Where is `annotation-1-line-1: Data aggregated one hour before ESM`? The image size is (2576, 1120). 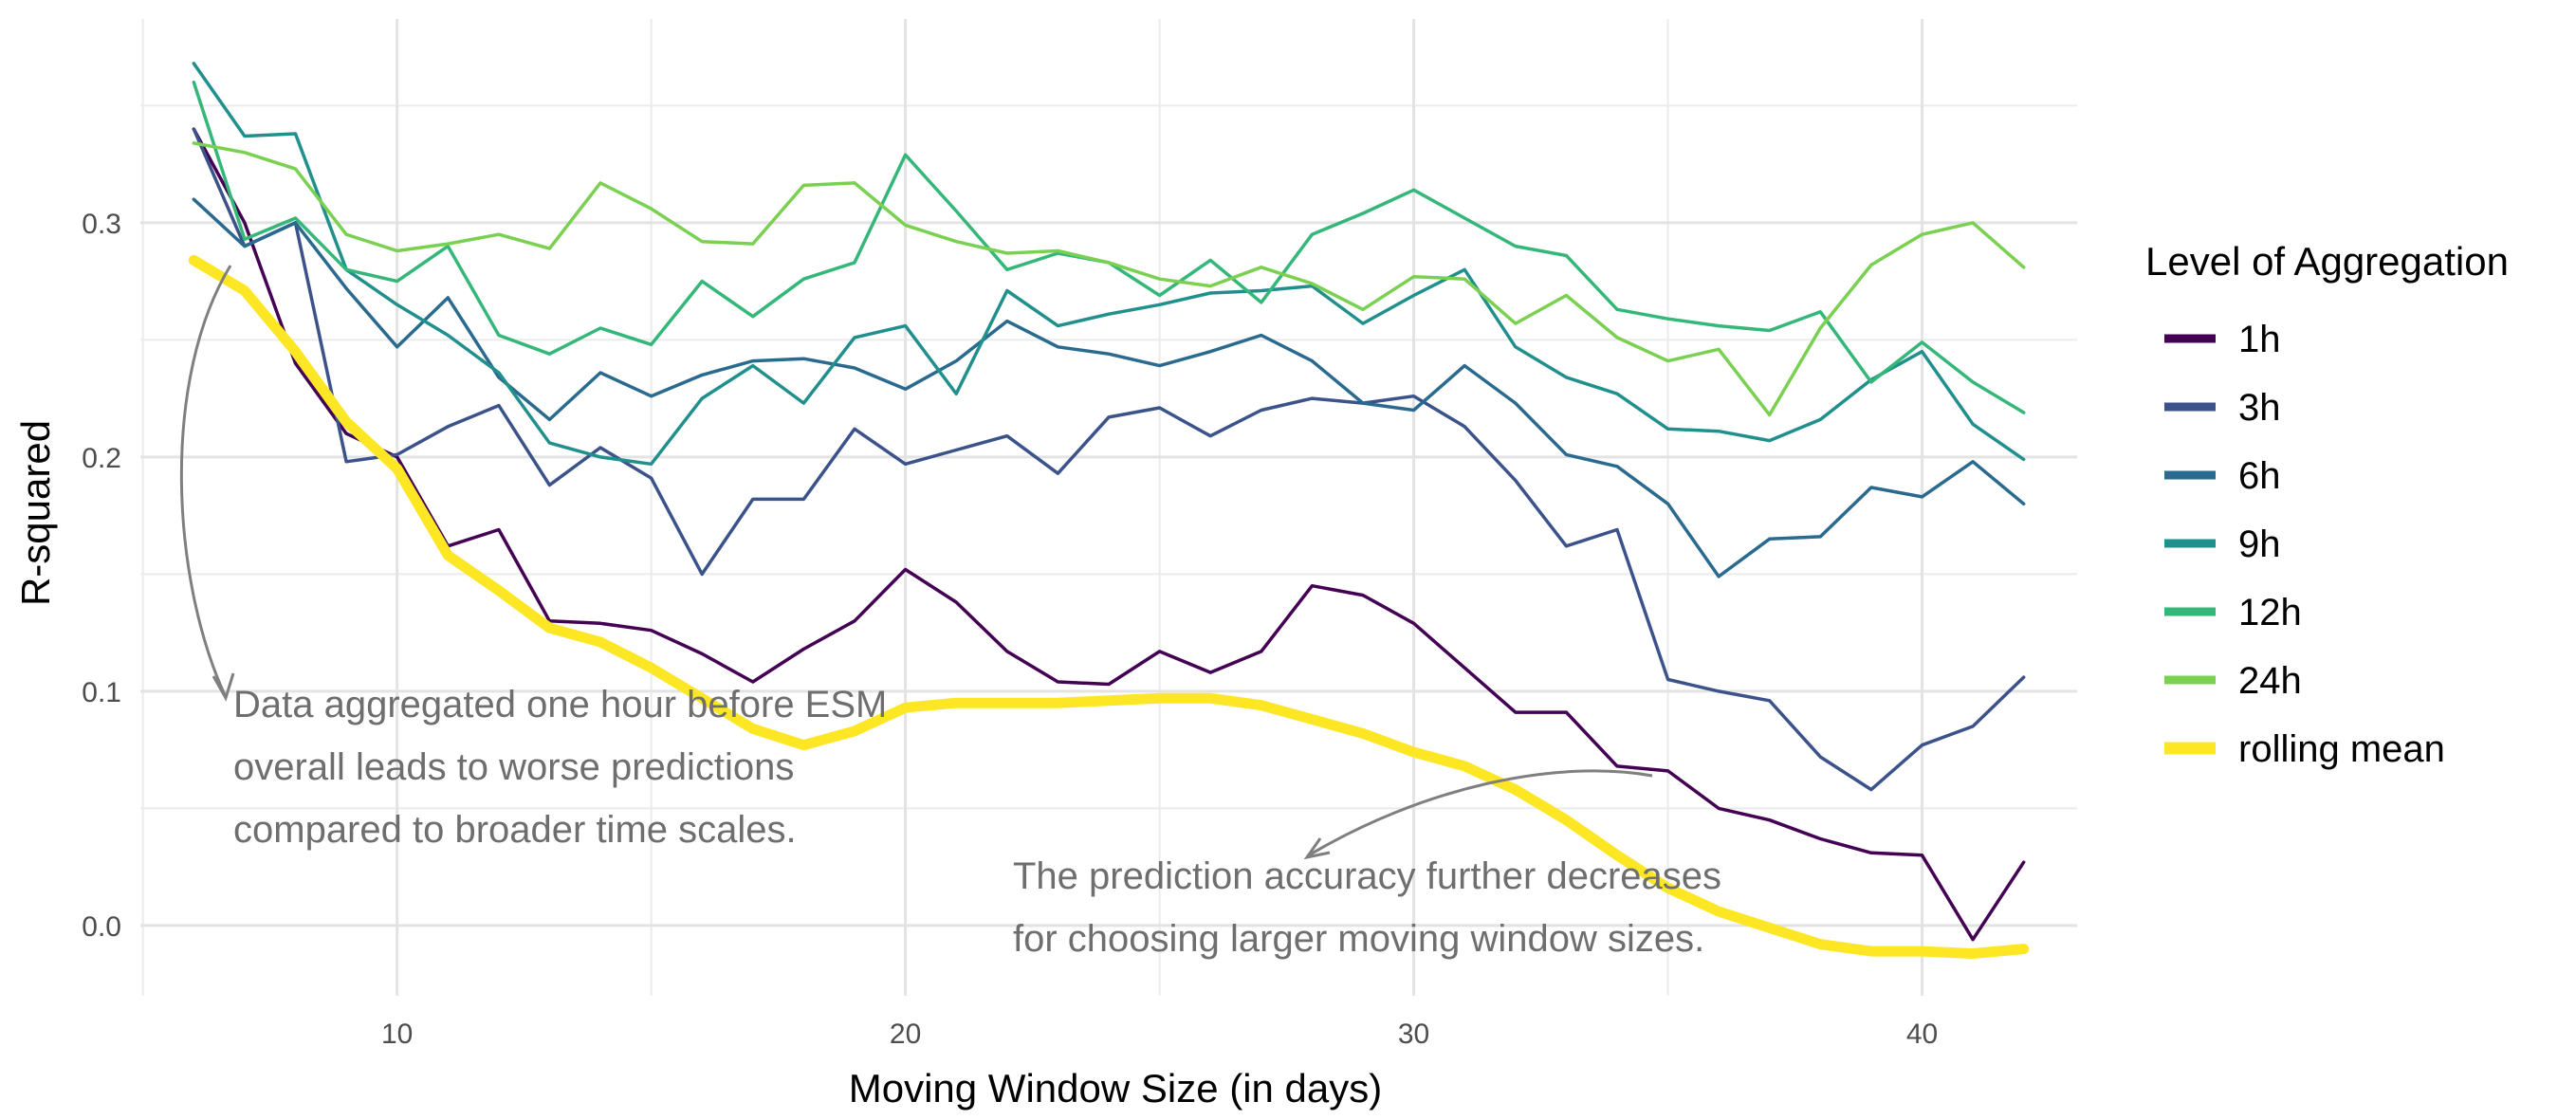
annotation-1-line-1: Data aggregated one hour before ESM is located at coordinates (560, 704).